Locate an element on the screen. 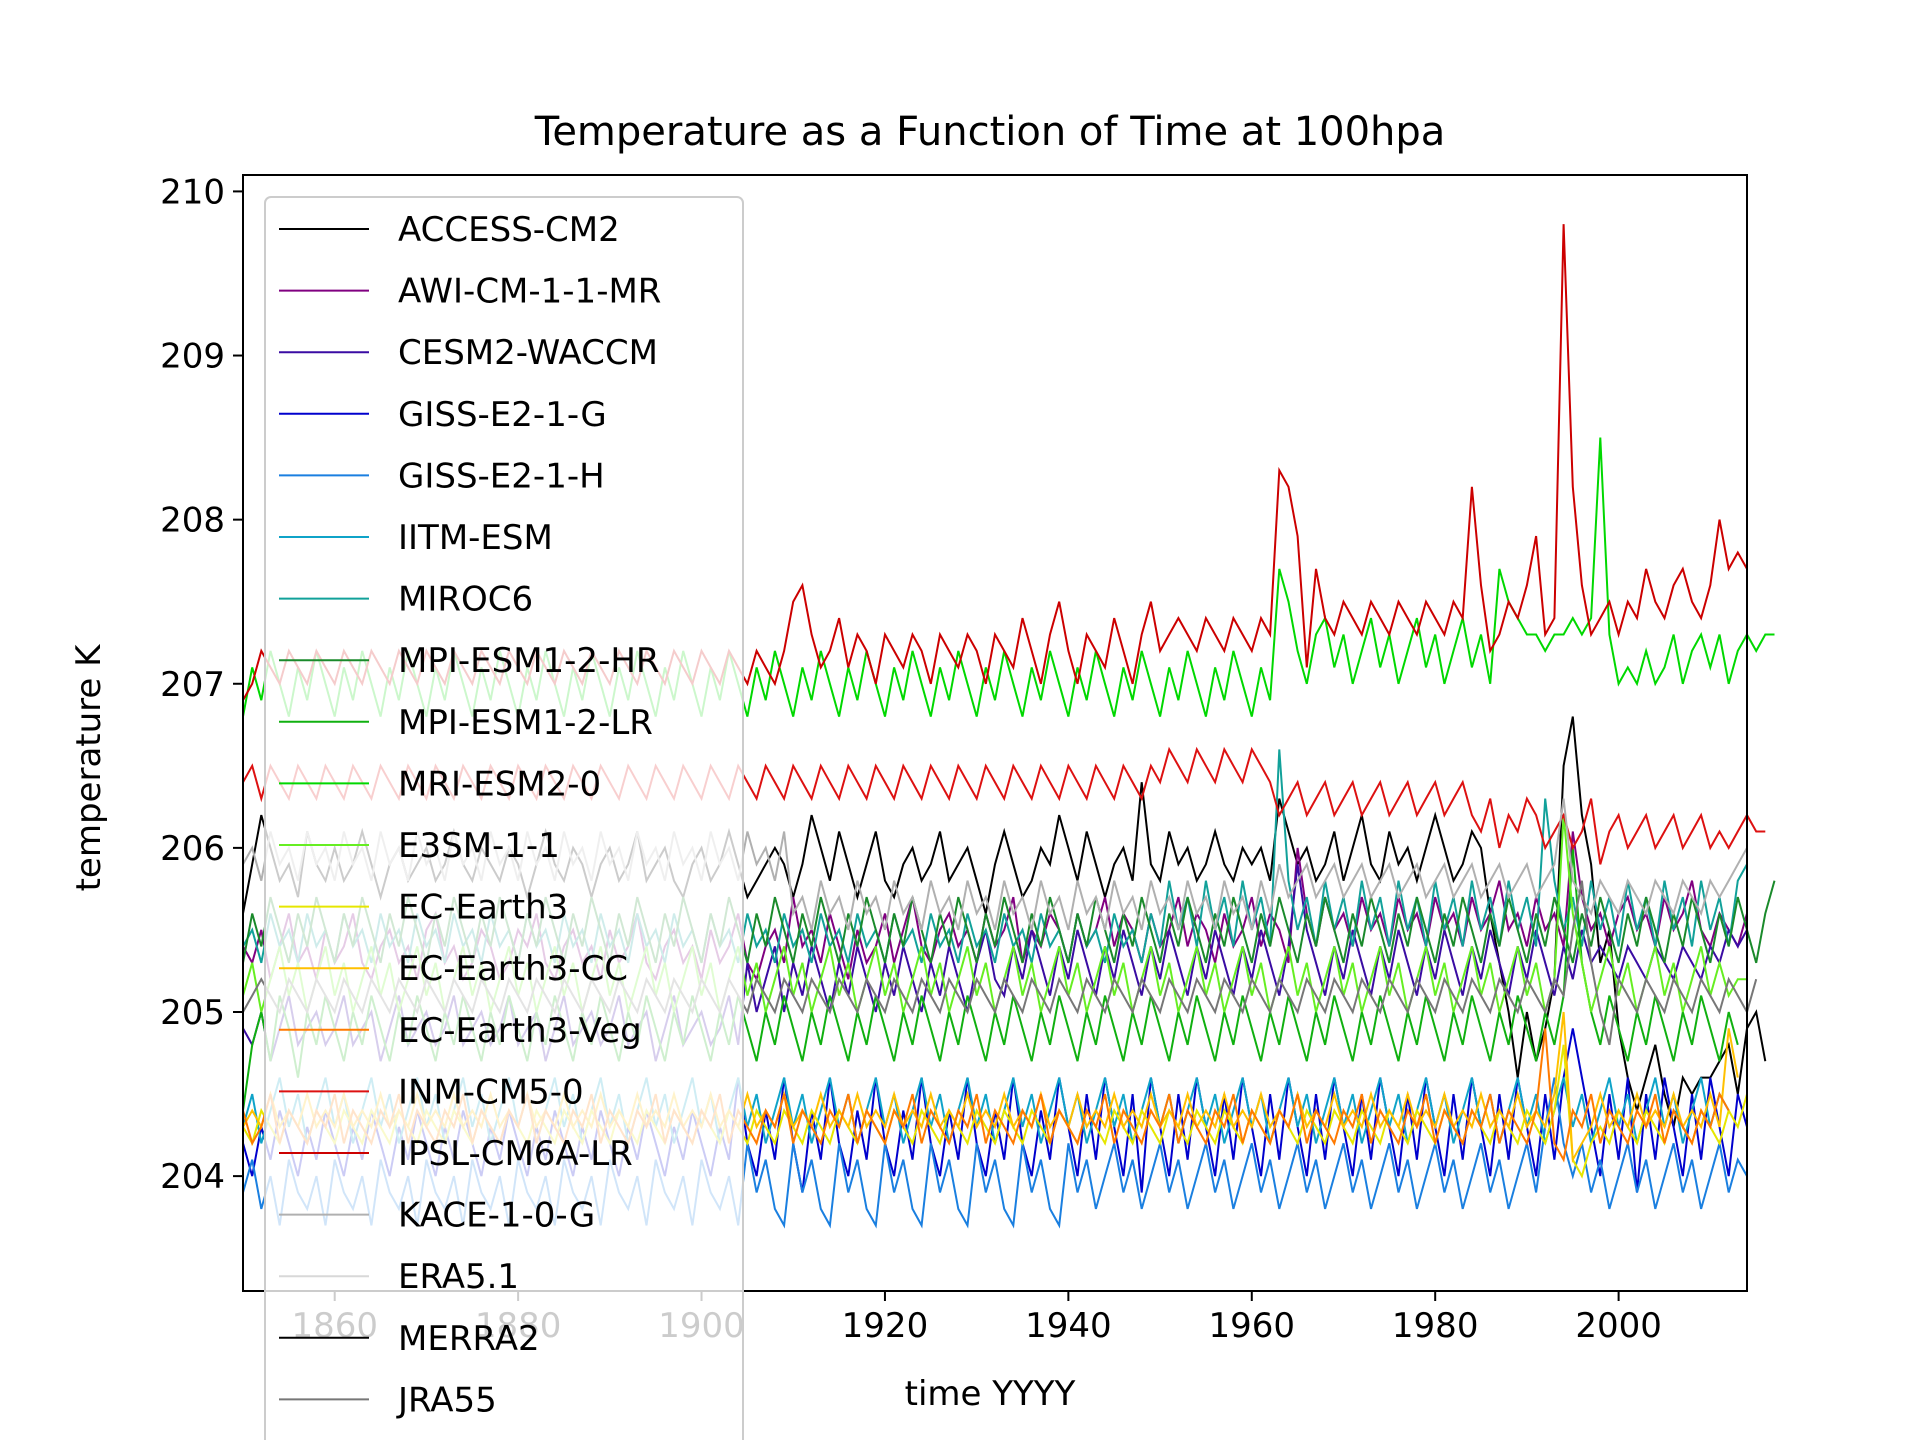 The height and width of the screenshot is (1440, 1920). legend-label-1: AWI-CM-1-1-MR is located at coordinates (529, 292).